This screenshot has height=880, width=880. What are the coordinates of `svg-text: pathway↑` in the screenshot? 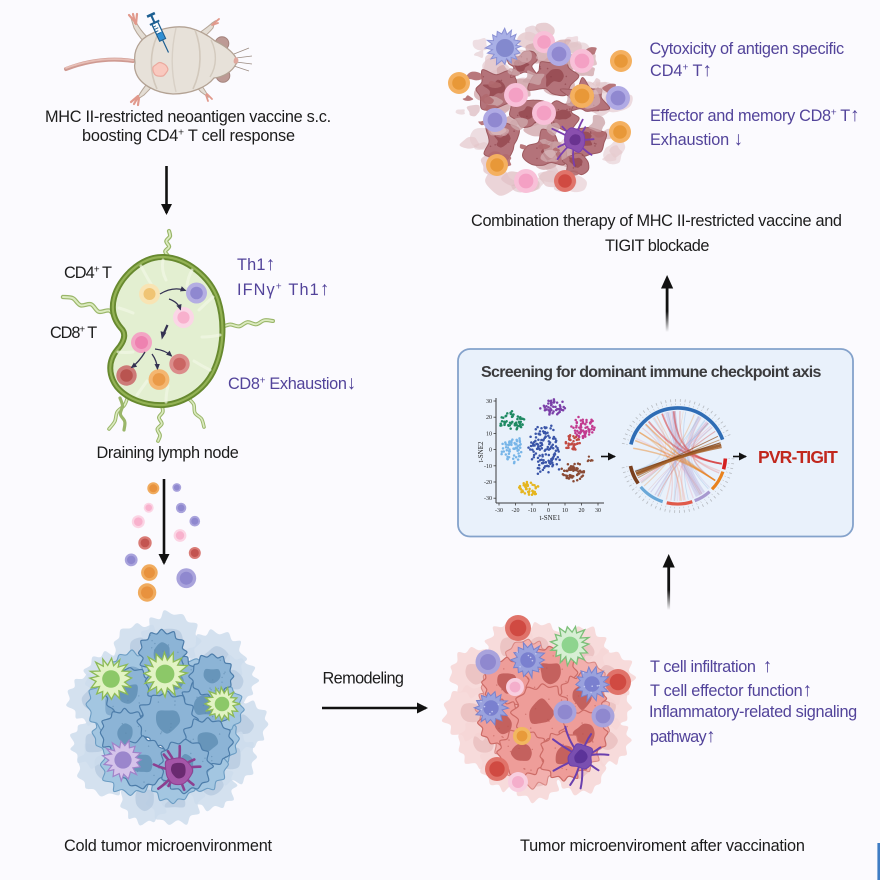 It's located at (682, 736).